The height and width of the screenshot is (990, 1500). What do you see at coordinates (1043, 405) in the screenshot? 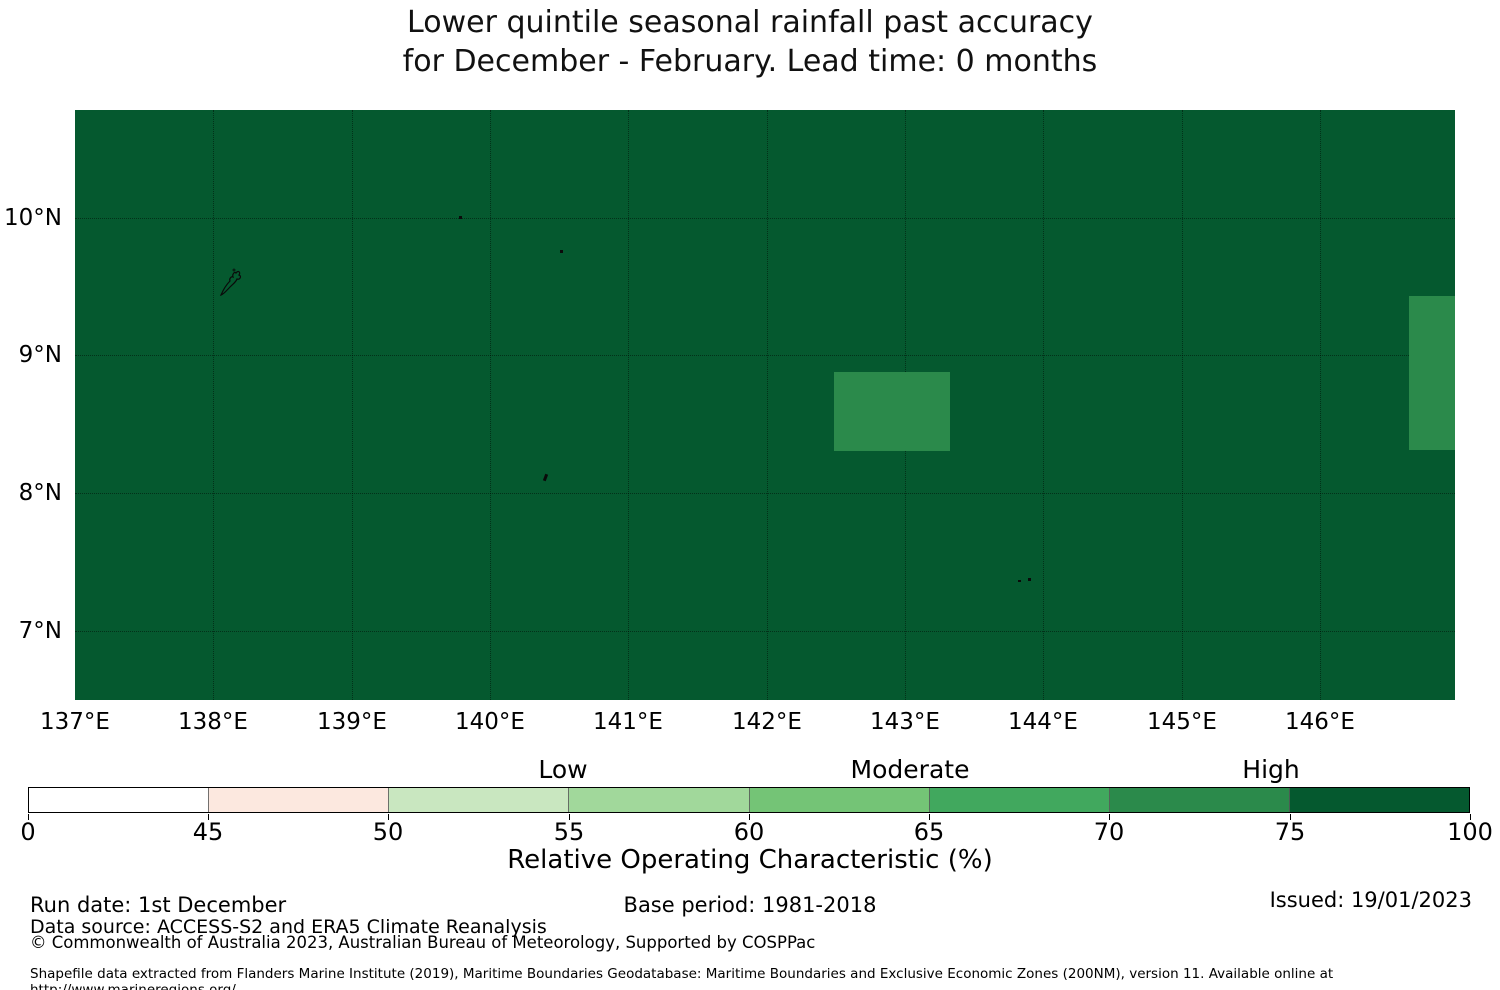
I see `gridline-144e` at bounding box center [1043, 405].